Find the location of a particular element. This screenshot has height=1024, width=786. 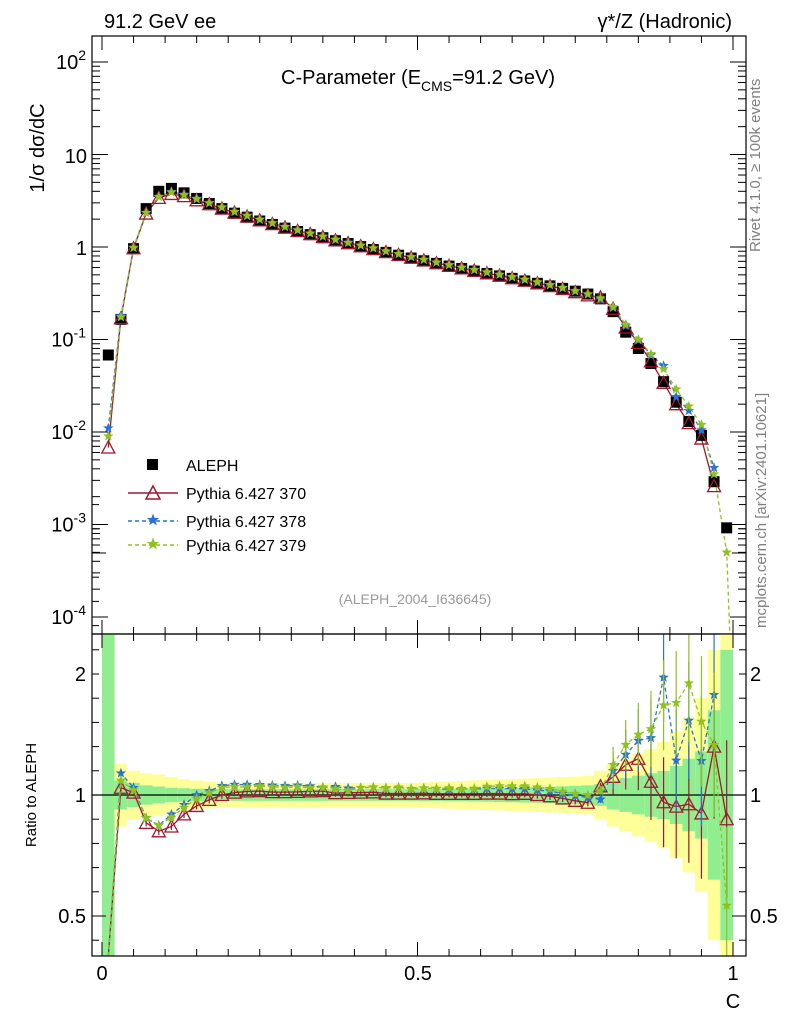

header-right: γ*/Z (Hadronic) is located at coordinates (665, 22).